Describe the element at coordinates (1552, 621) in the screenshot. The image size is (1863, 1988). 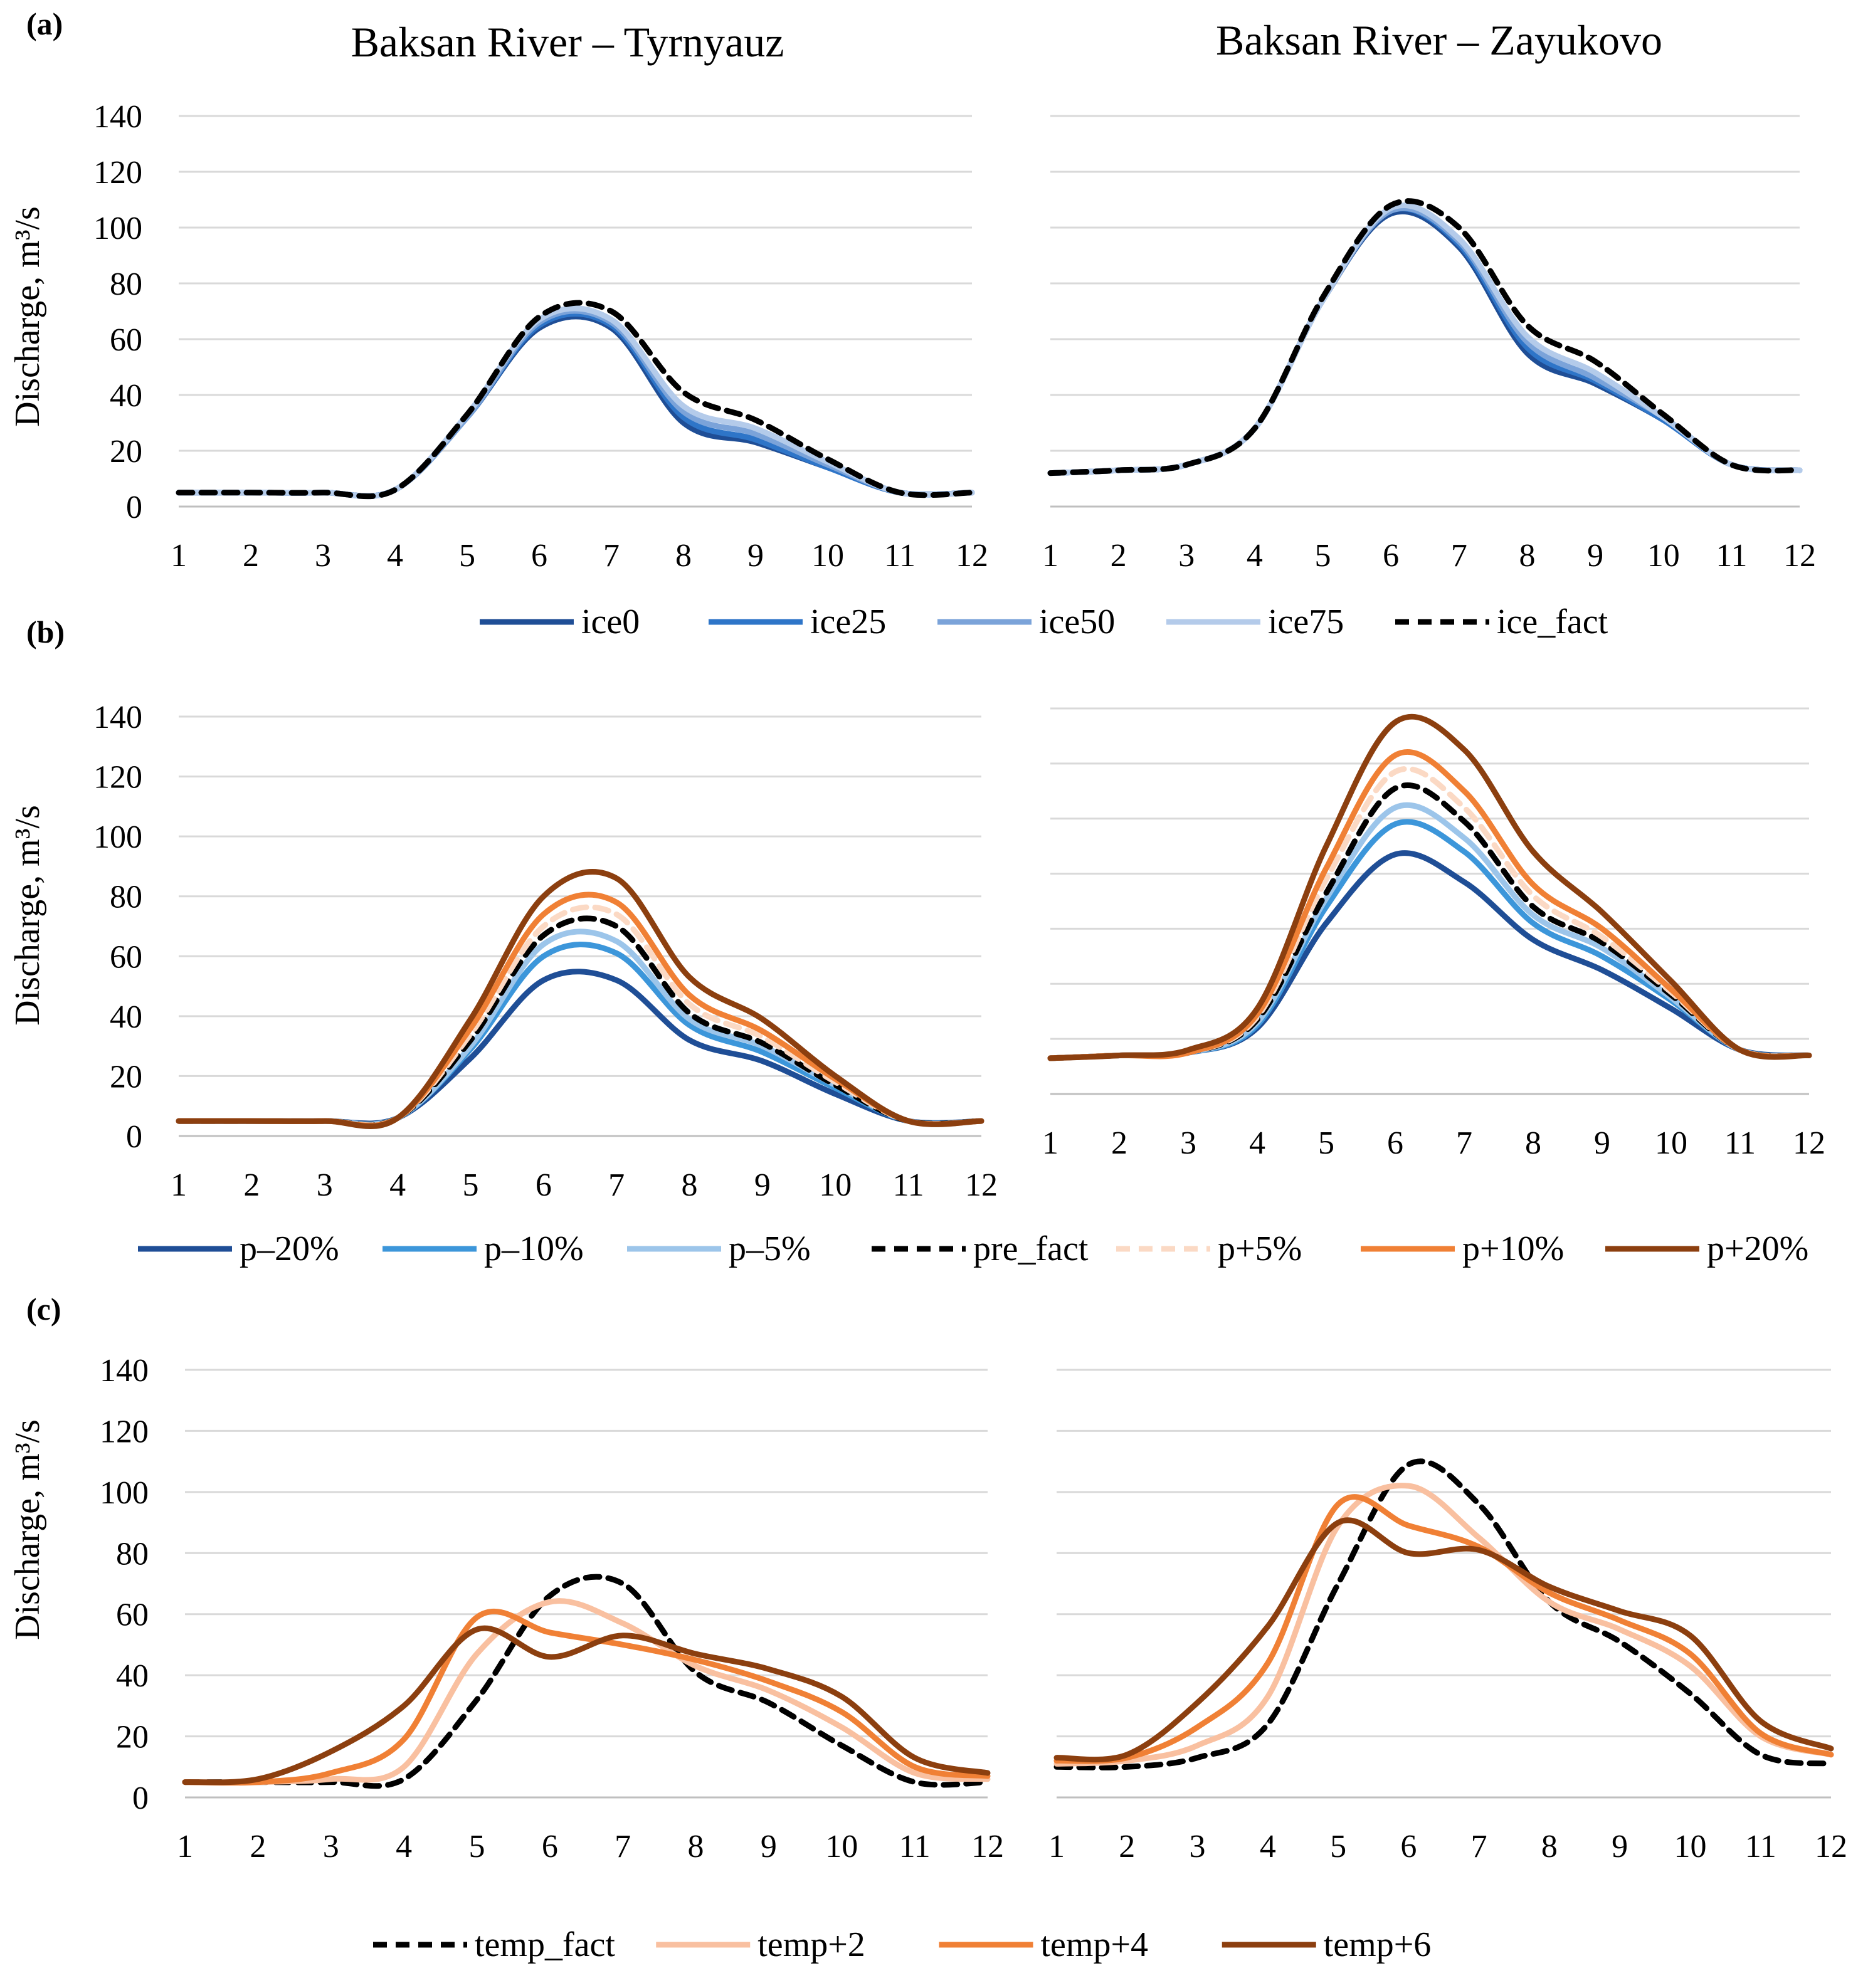
I see `legend-label: ice_fact` at that location.